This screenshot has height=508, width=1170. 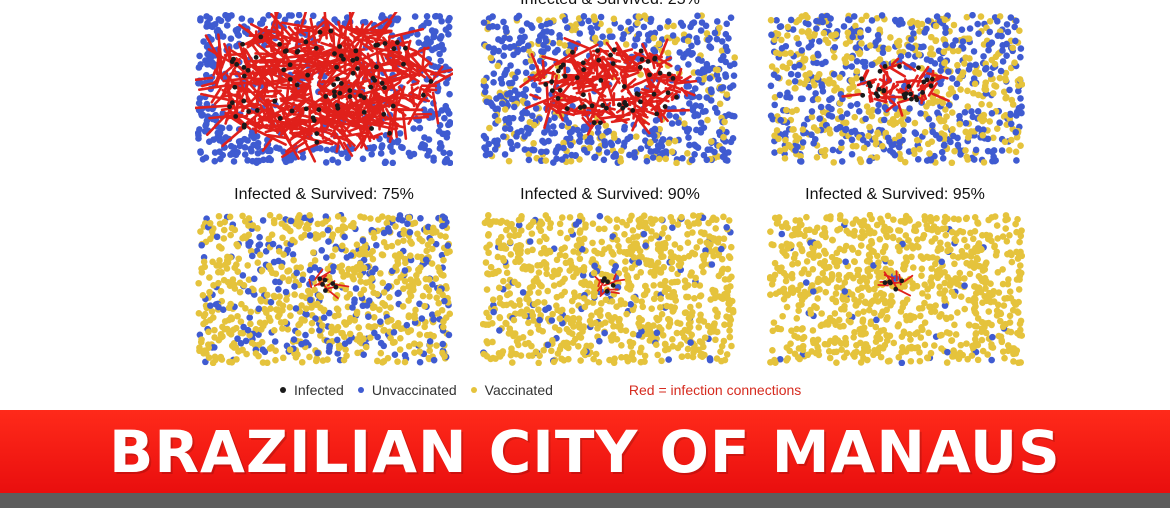 I want to click on population-dots, so click(x=896, y=289).